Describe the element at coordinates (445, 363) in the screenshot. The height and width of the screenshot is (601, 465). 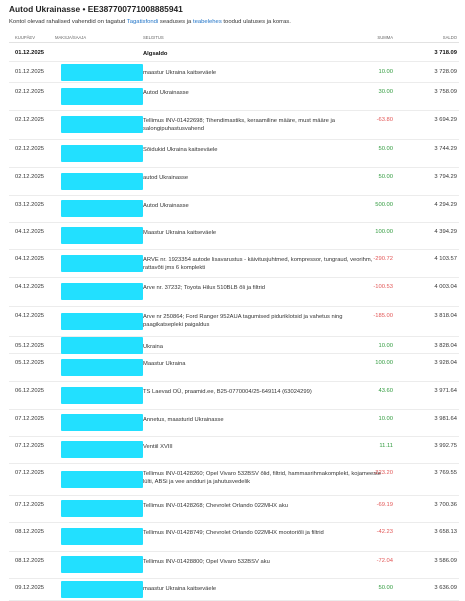
I see `row-balance: 3 928.04` at that location.